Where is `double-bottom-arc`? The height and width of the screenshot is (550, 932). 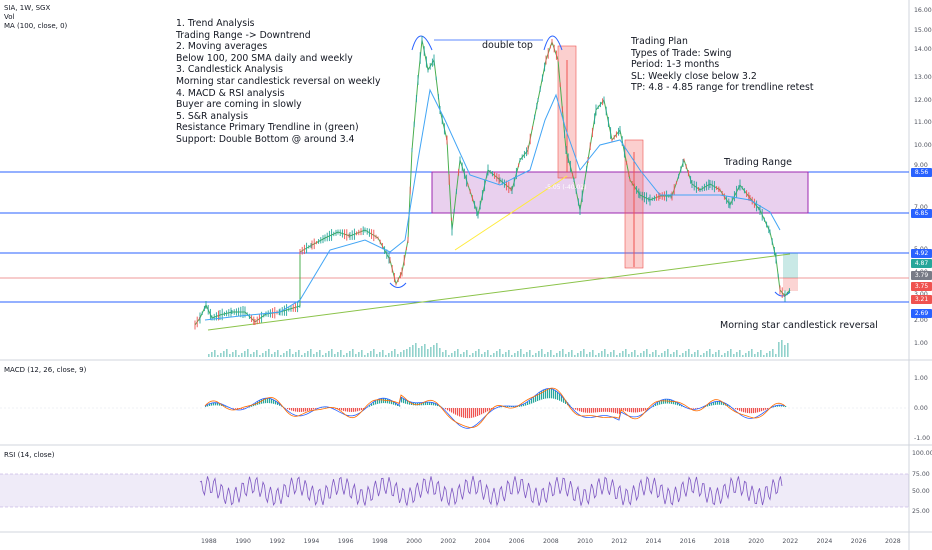 double-bottom-arc is located at coordinates (398, 285).